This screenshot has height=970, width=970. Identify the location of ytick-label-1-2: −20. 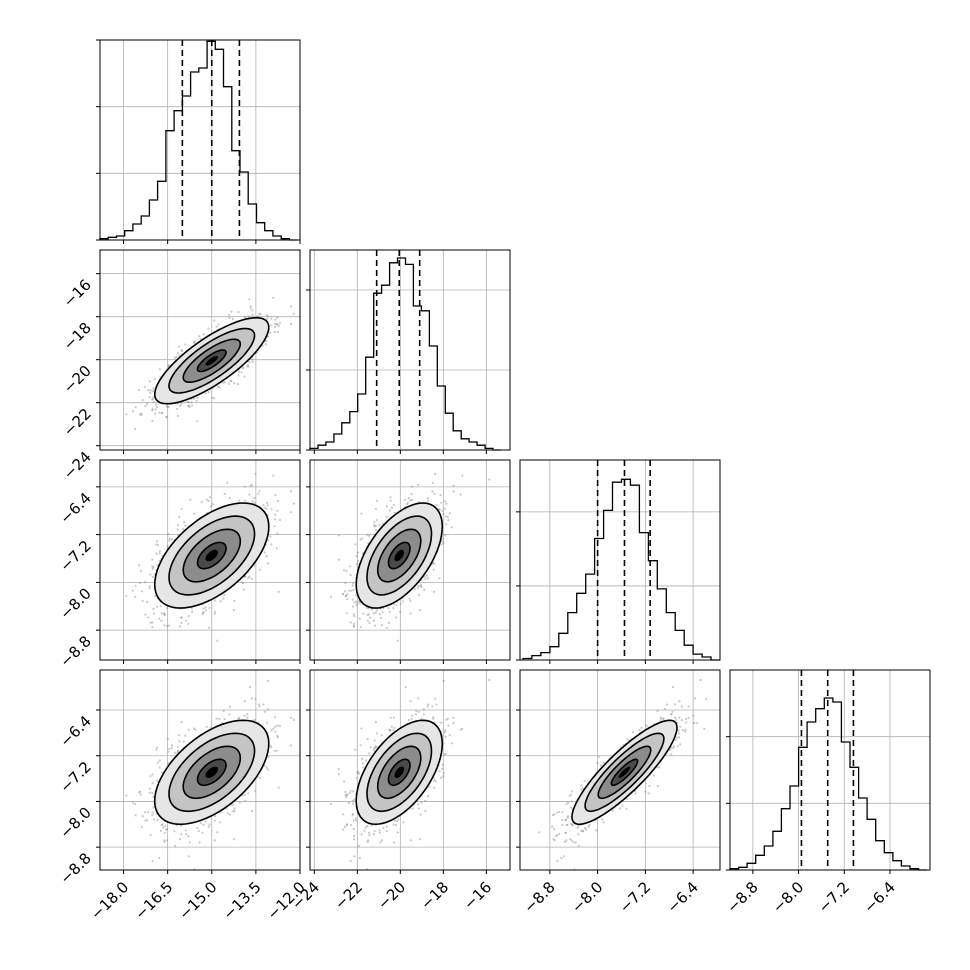
(77, 379).